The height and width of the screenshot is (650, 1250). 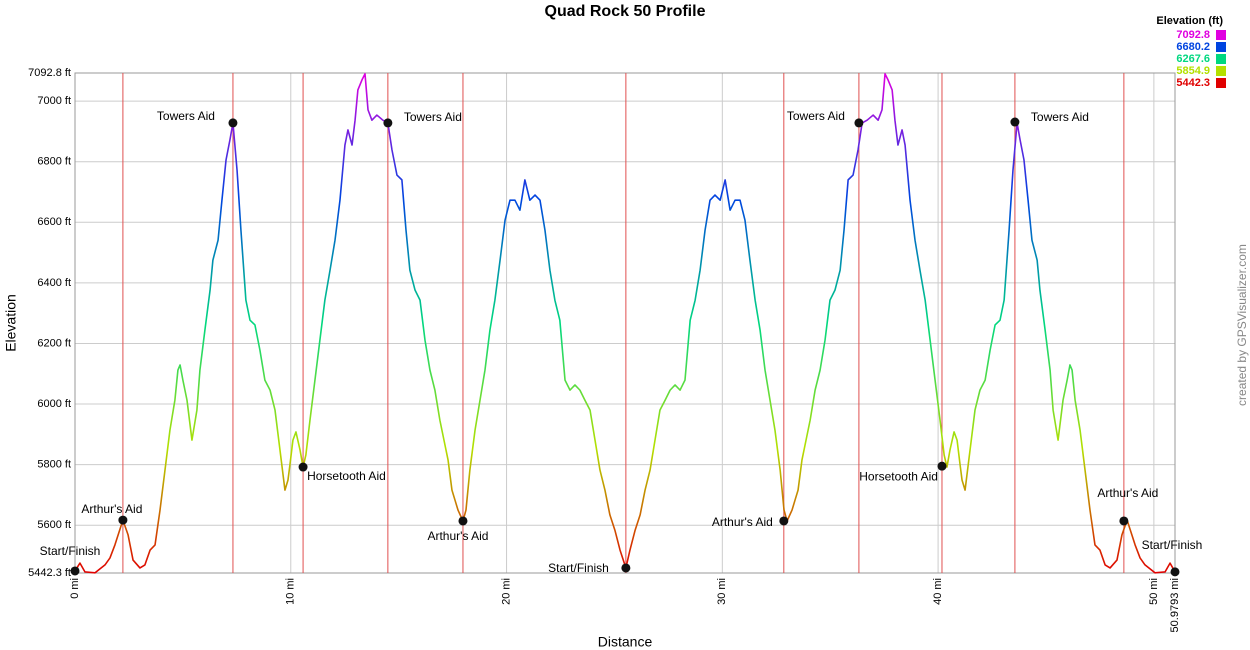 What do you see at coordinates (75, 588) in the screenshot?
I see `x-tick-label: 0 mi` at bounding box center [75, 588].